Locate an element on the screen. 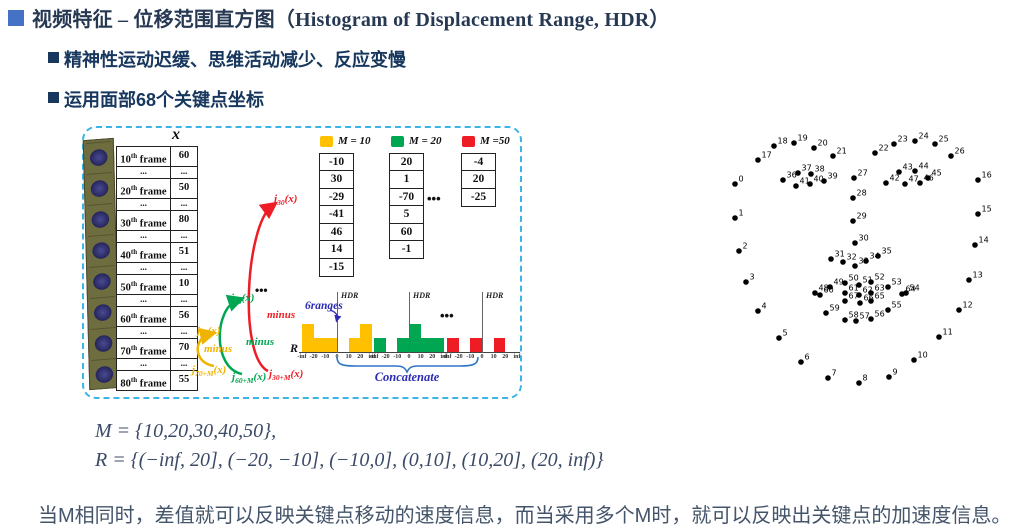 This screenshot has height=532, width=1023. axis-tick: 0 is located at coordinates (482, 357).